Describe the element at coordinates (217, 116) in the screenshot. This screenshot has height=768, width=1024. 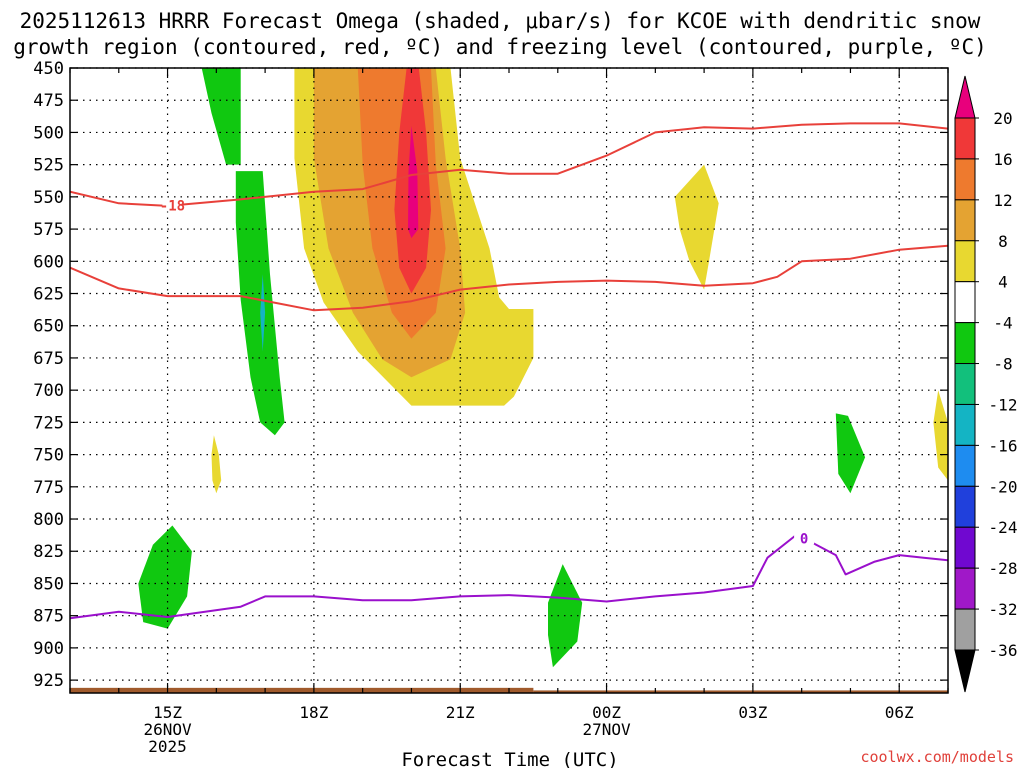
I see `omega-negative-4-top` at that location.